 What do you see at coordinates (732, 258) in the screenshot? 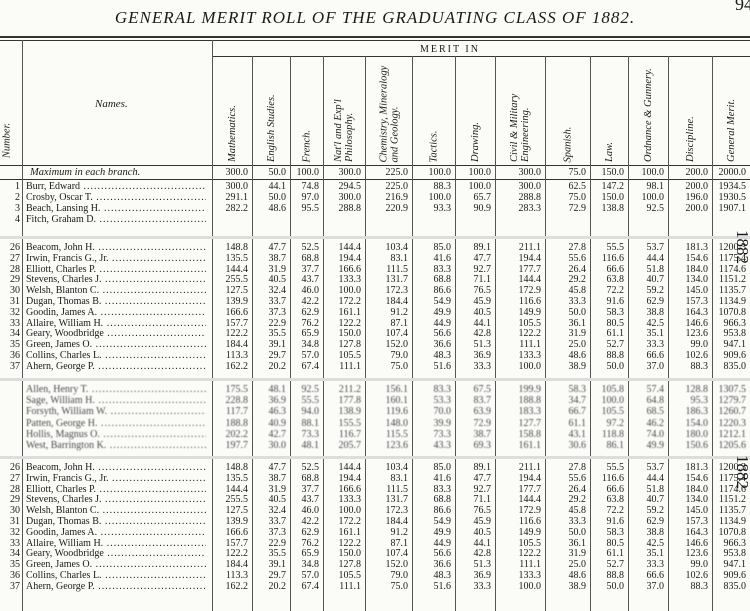
I see `score: 1175.4` at bounding box center [732, 258].